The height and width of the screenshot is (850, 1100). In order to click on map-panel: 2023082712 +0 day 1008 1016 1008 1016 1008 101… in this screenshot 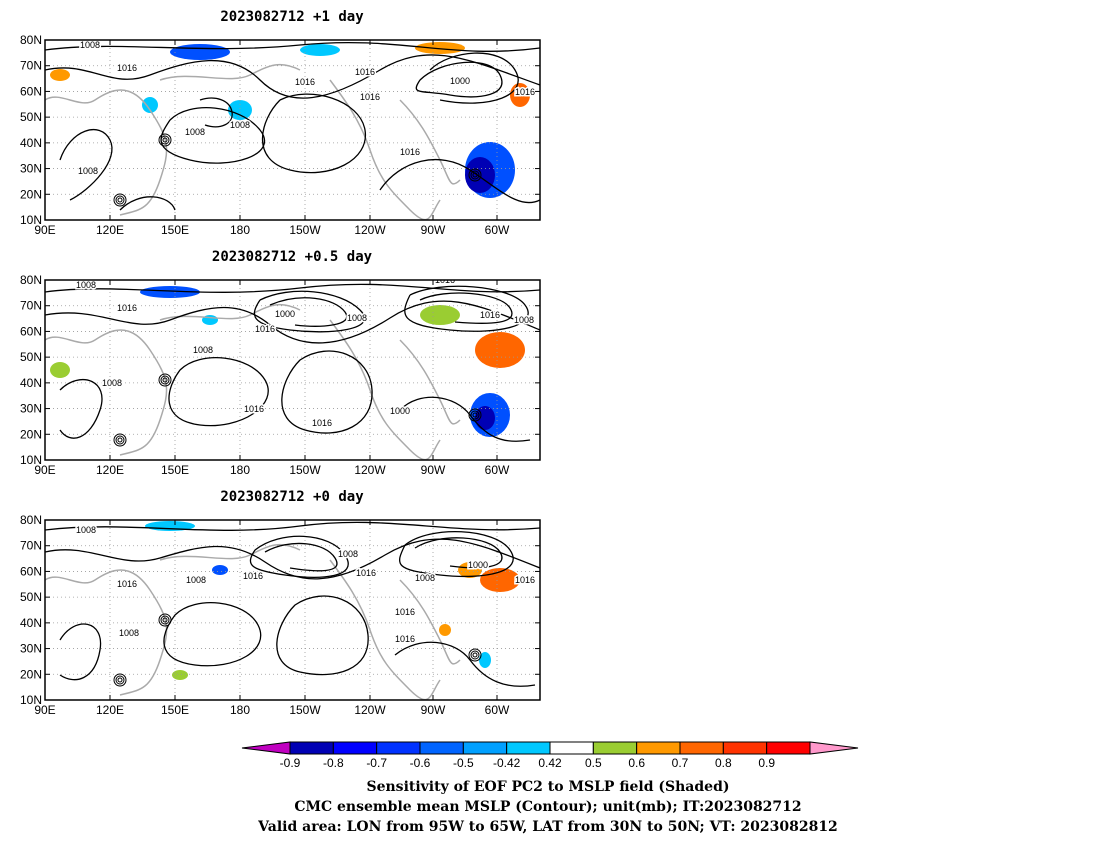, I will do `click(280, 603)`.